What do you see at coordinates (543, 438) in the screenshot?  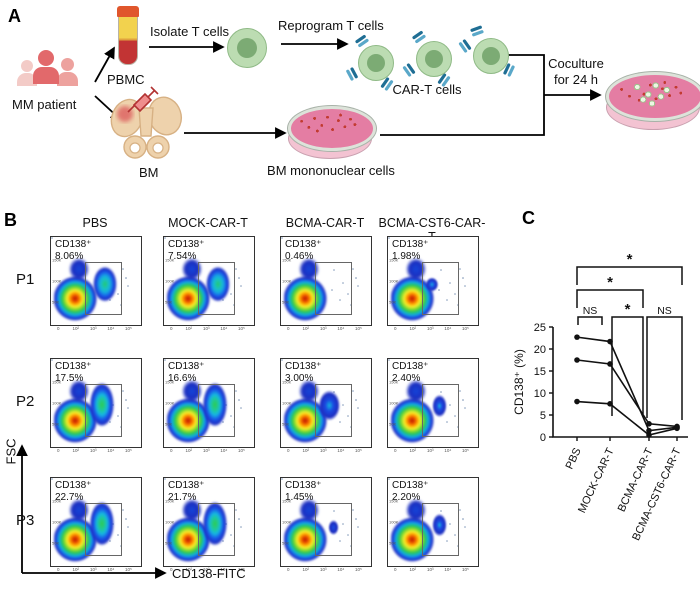 I see `svg-text: 0` at bounding box center [543, 438].